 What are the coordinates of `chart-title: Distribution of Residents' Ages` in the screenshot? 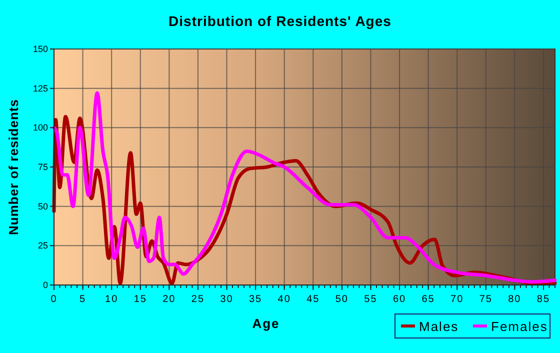 It's located at (280, 21).